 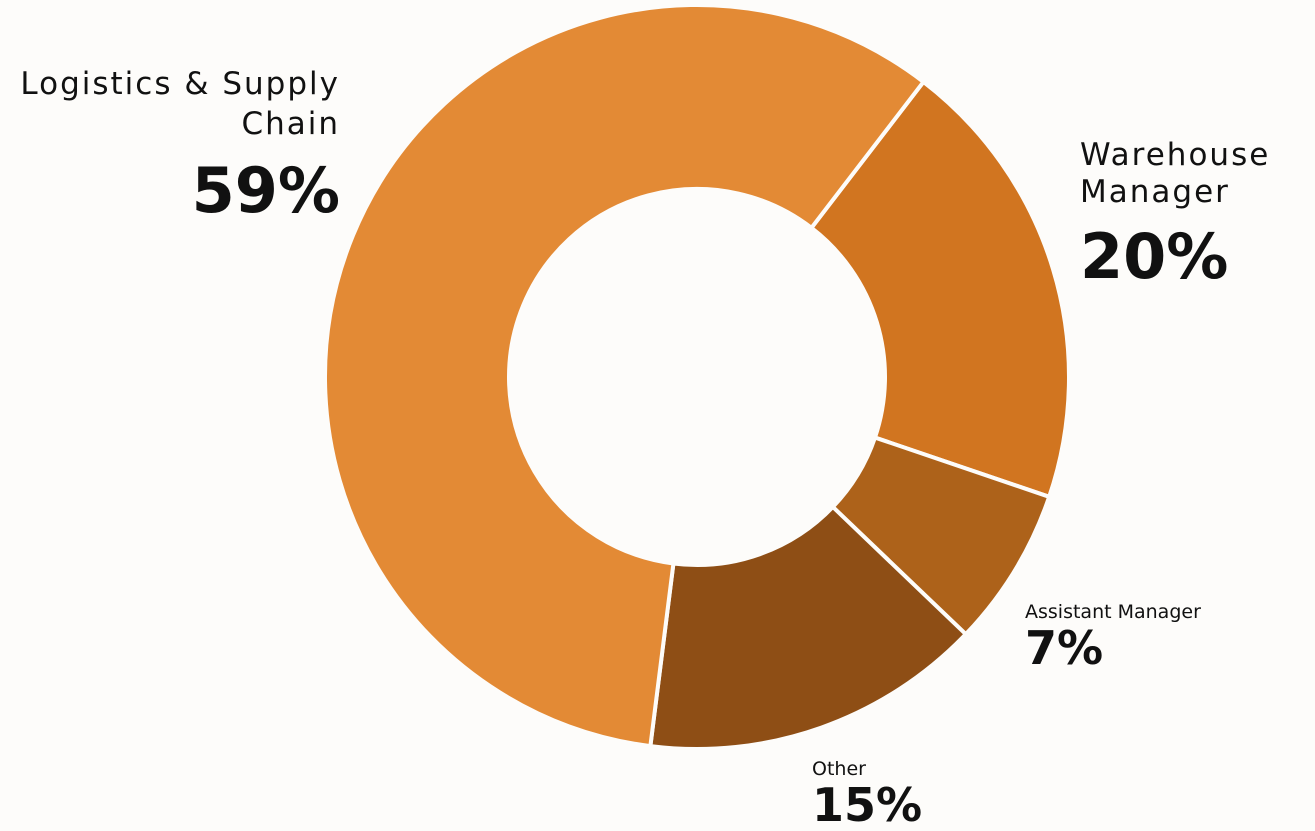 What do you see at coordinates (290, 124) in the screenshot?
I see `slice-category-label: Chain` at bounding box center [290, 124].